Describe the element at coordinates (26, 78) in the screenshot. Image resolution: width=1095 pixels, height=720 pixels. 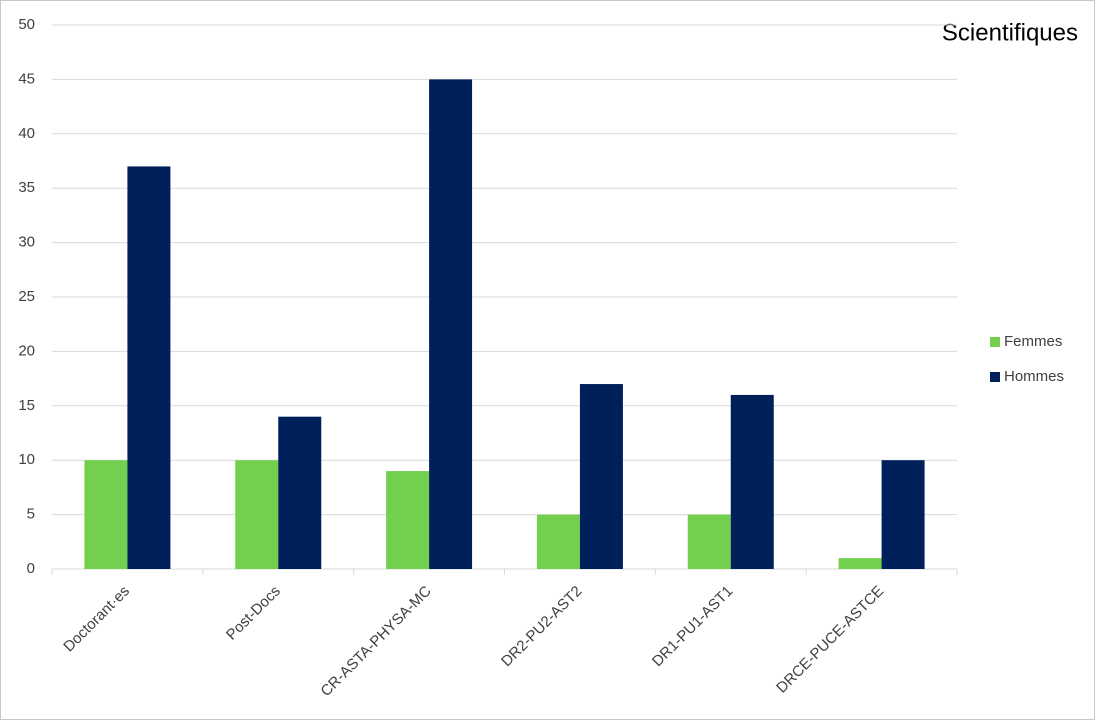
I see `y-tick-label: 45` at that location.